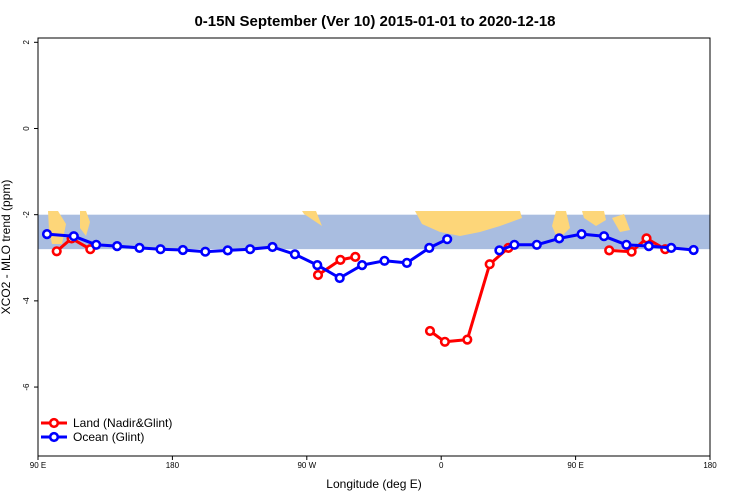  Describe the element at coordinates (306, 465) in the screenshot. I see `x-tick-label: 90 W` at that location.